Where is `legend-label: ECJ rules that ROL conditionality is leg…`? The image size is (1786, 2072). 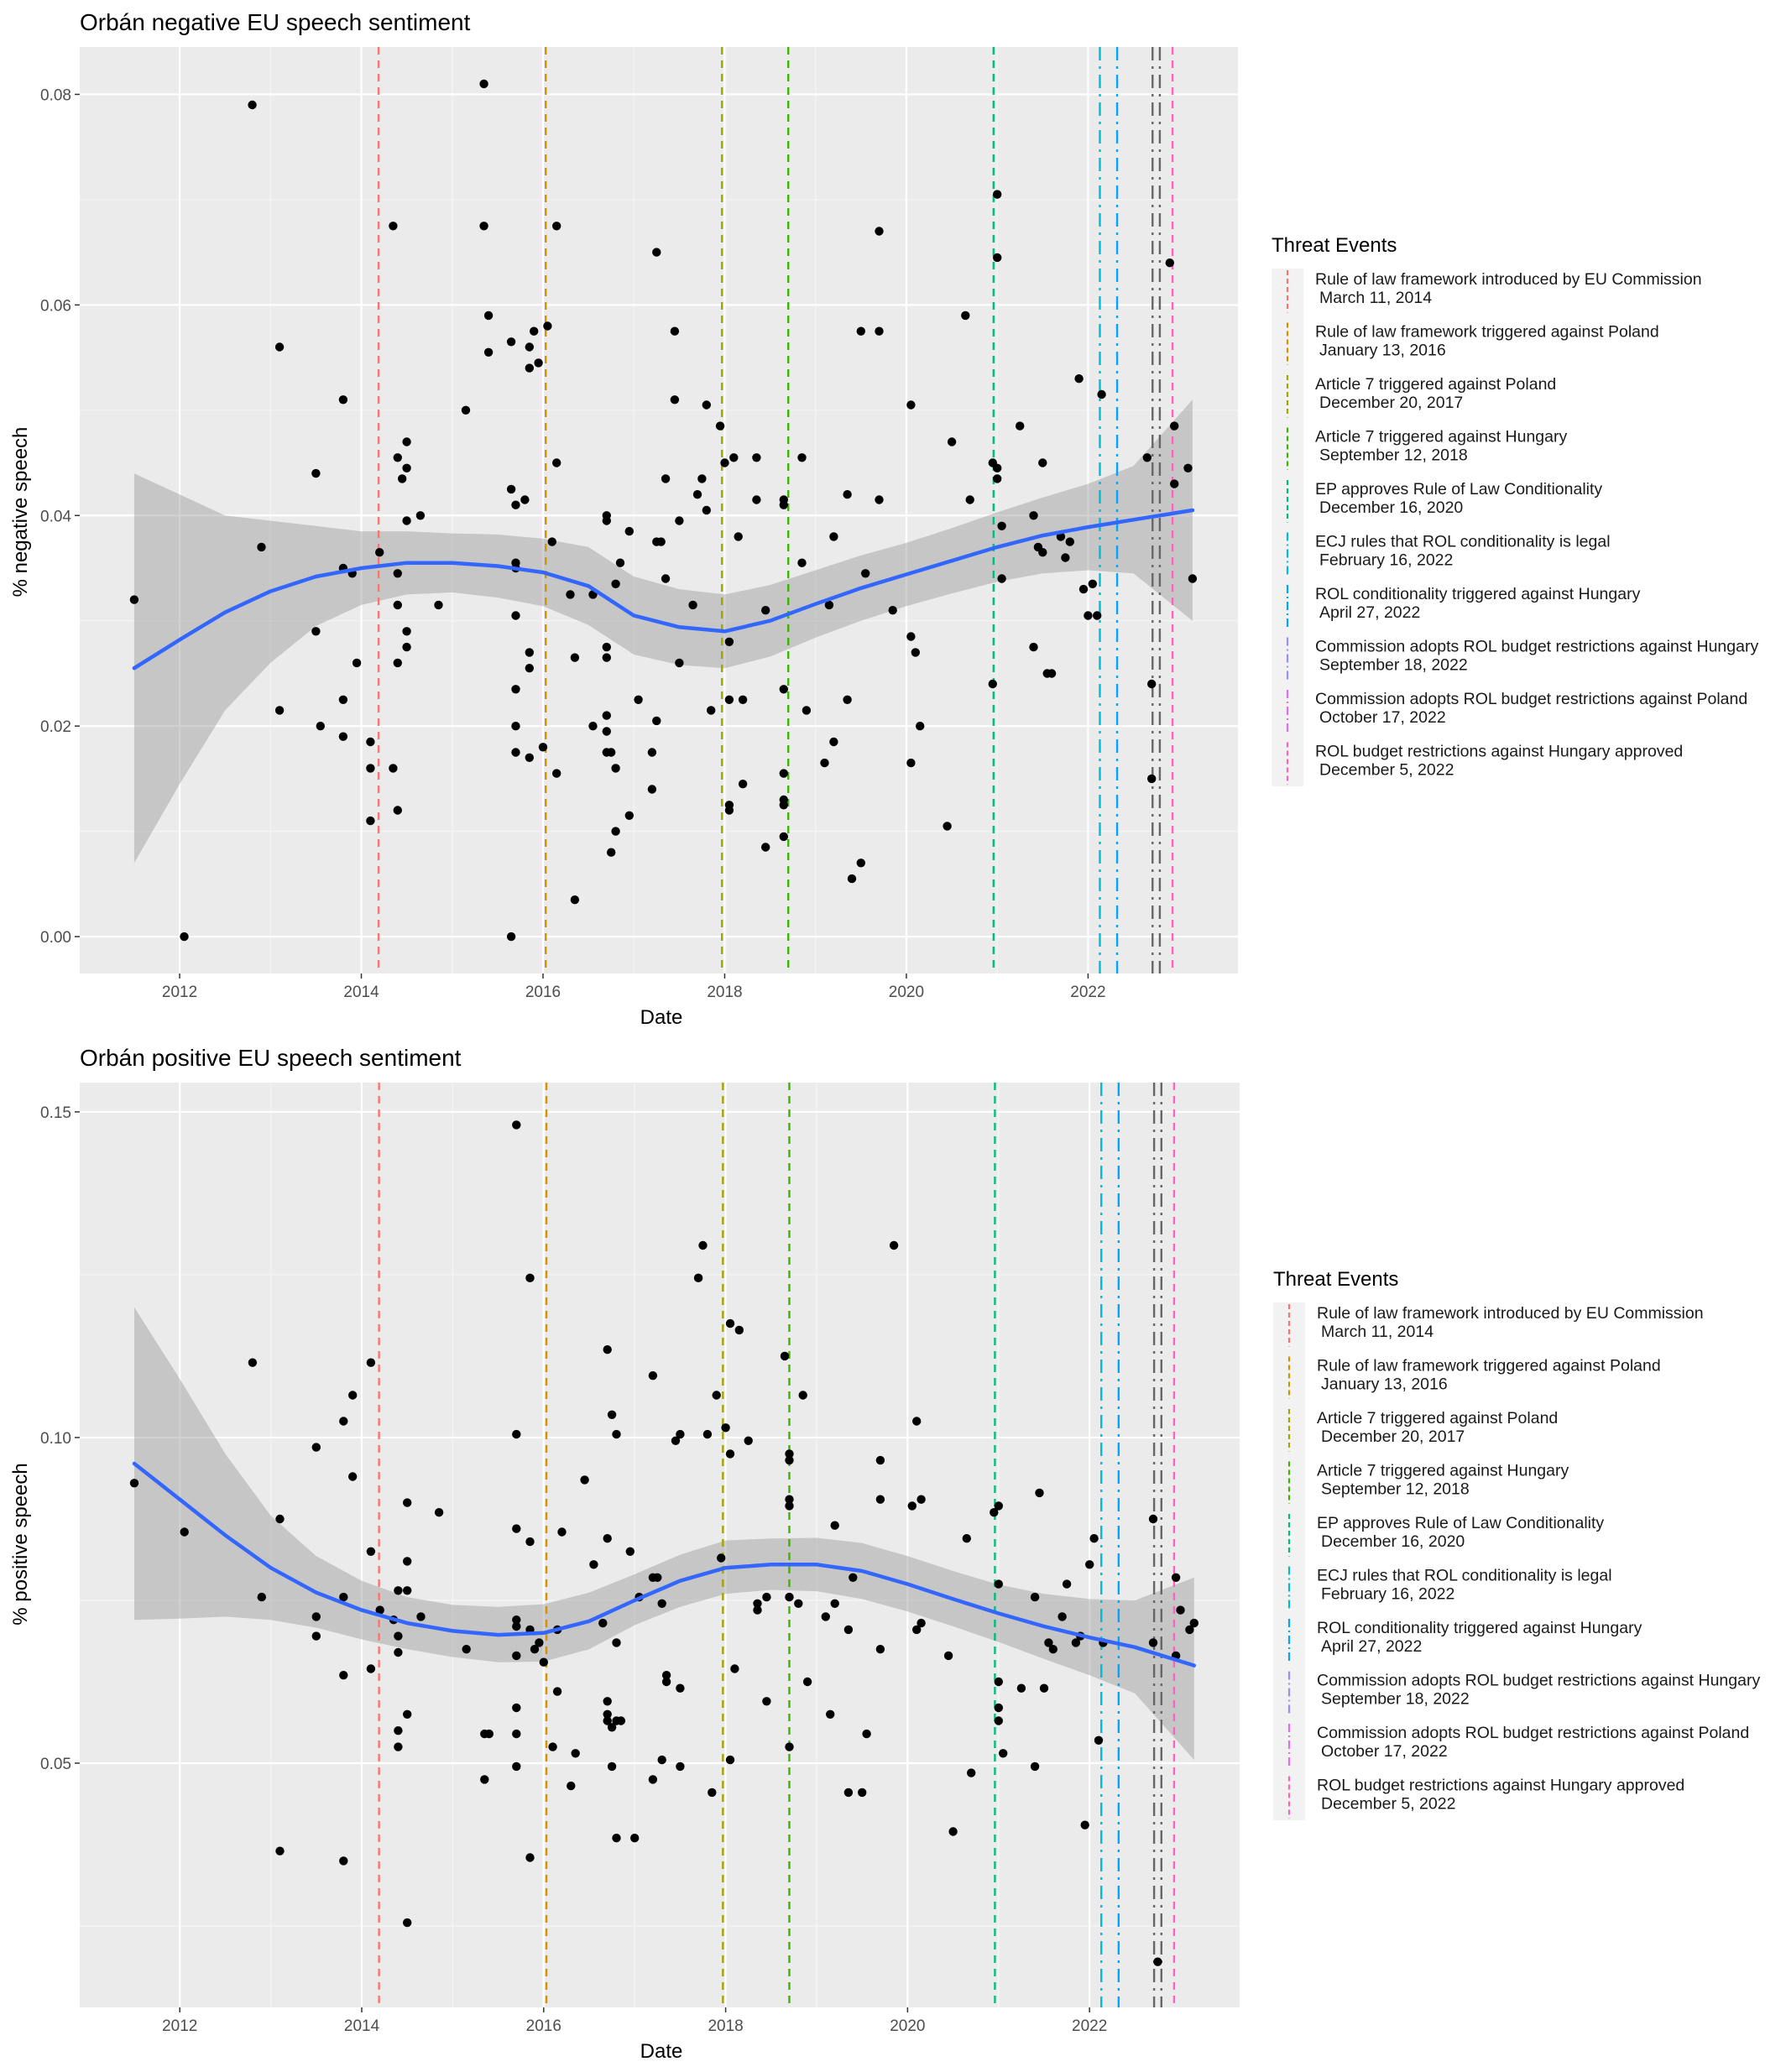
legend-label: ECJ rules that ROL conditionality is leg… is located at coordinates (1463, 542).